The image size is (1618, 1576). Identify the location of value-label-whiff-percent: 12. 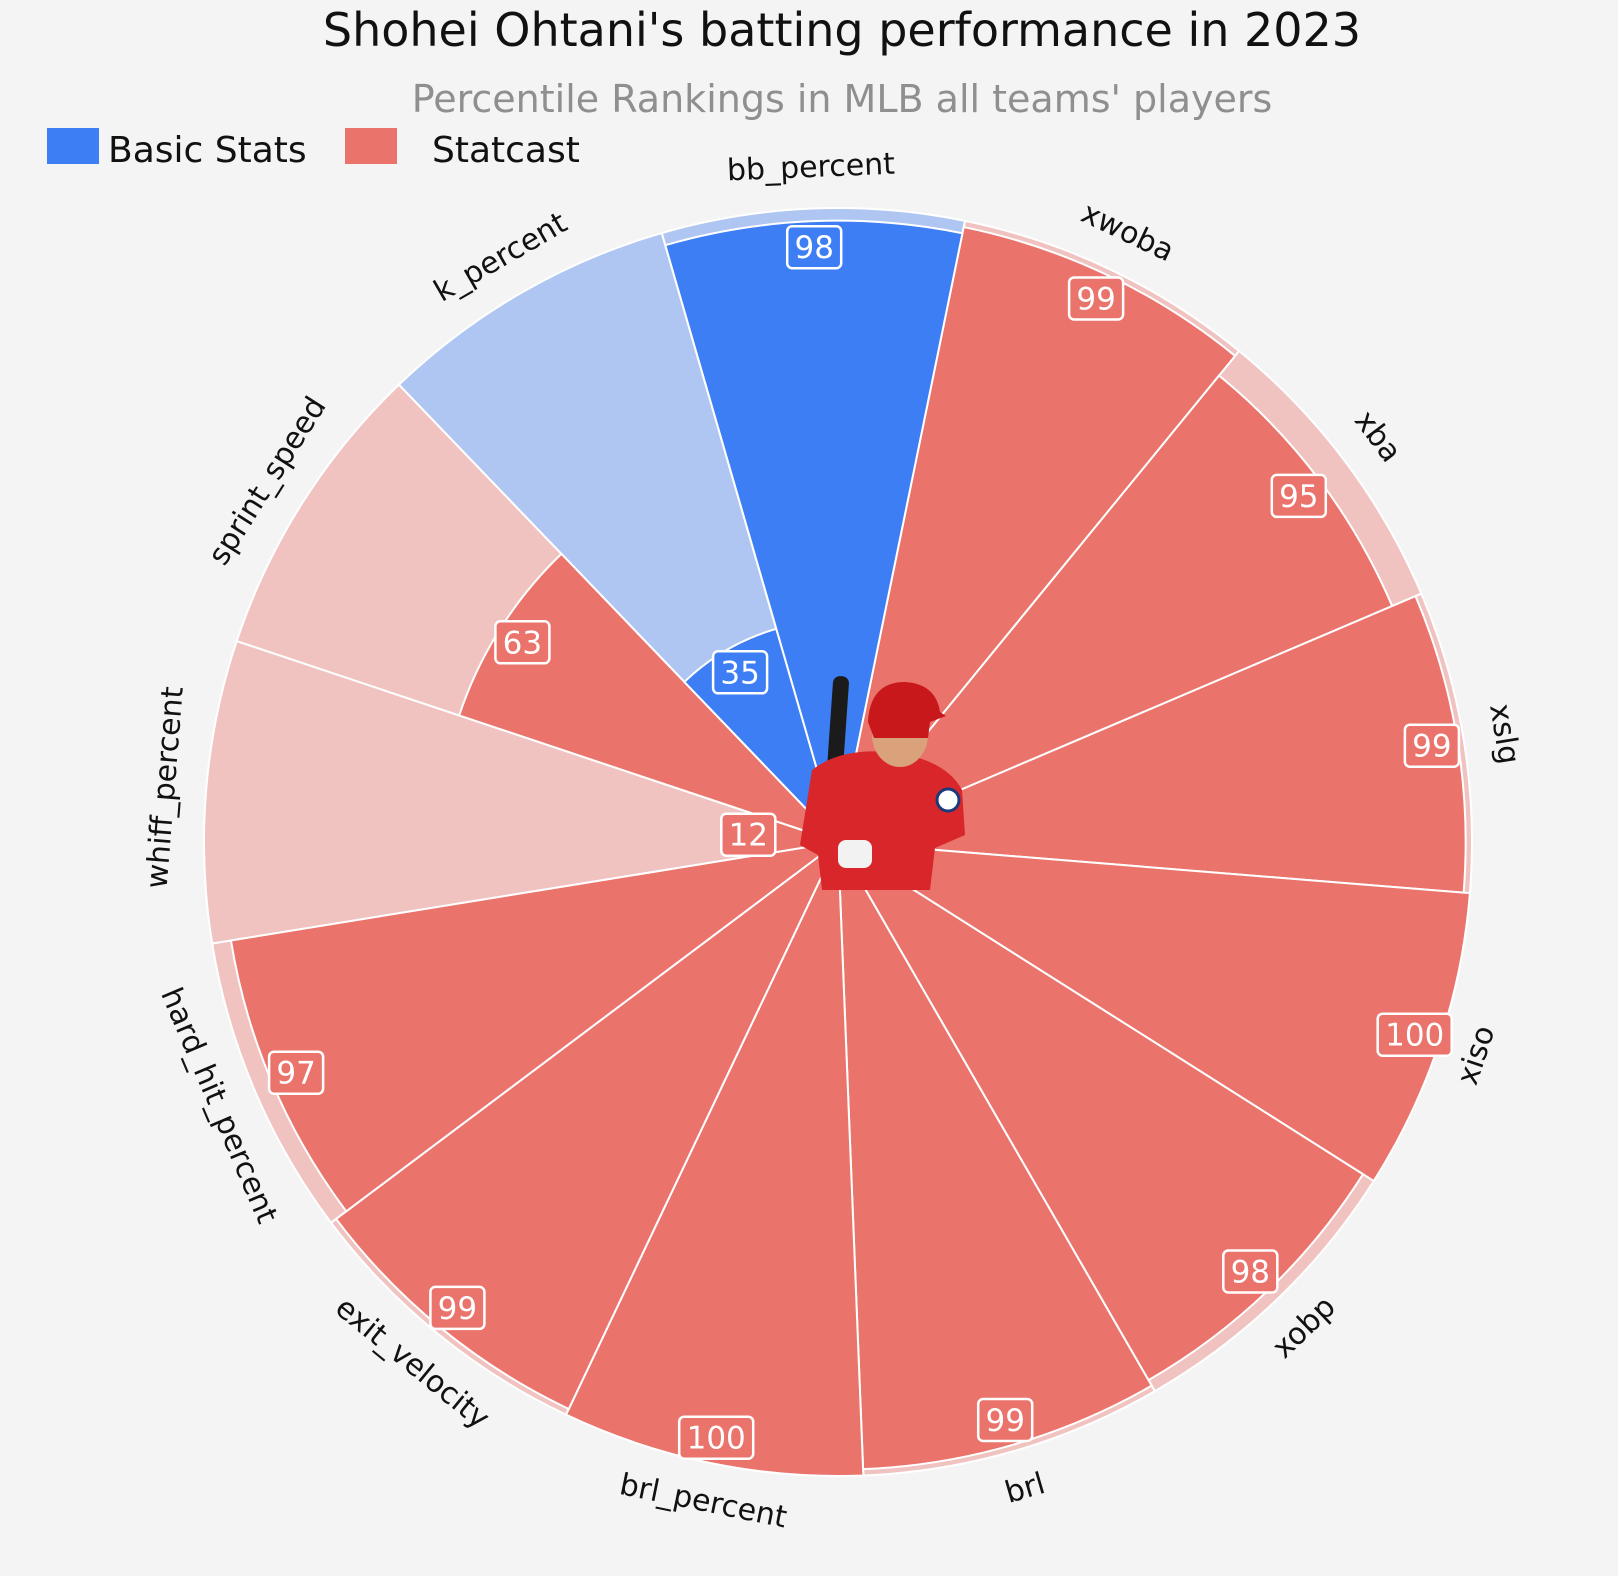
(748, 834).